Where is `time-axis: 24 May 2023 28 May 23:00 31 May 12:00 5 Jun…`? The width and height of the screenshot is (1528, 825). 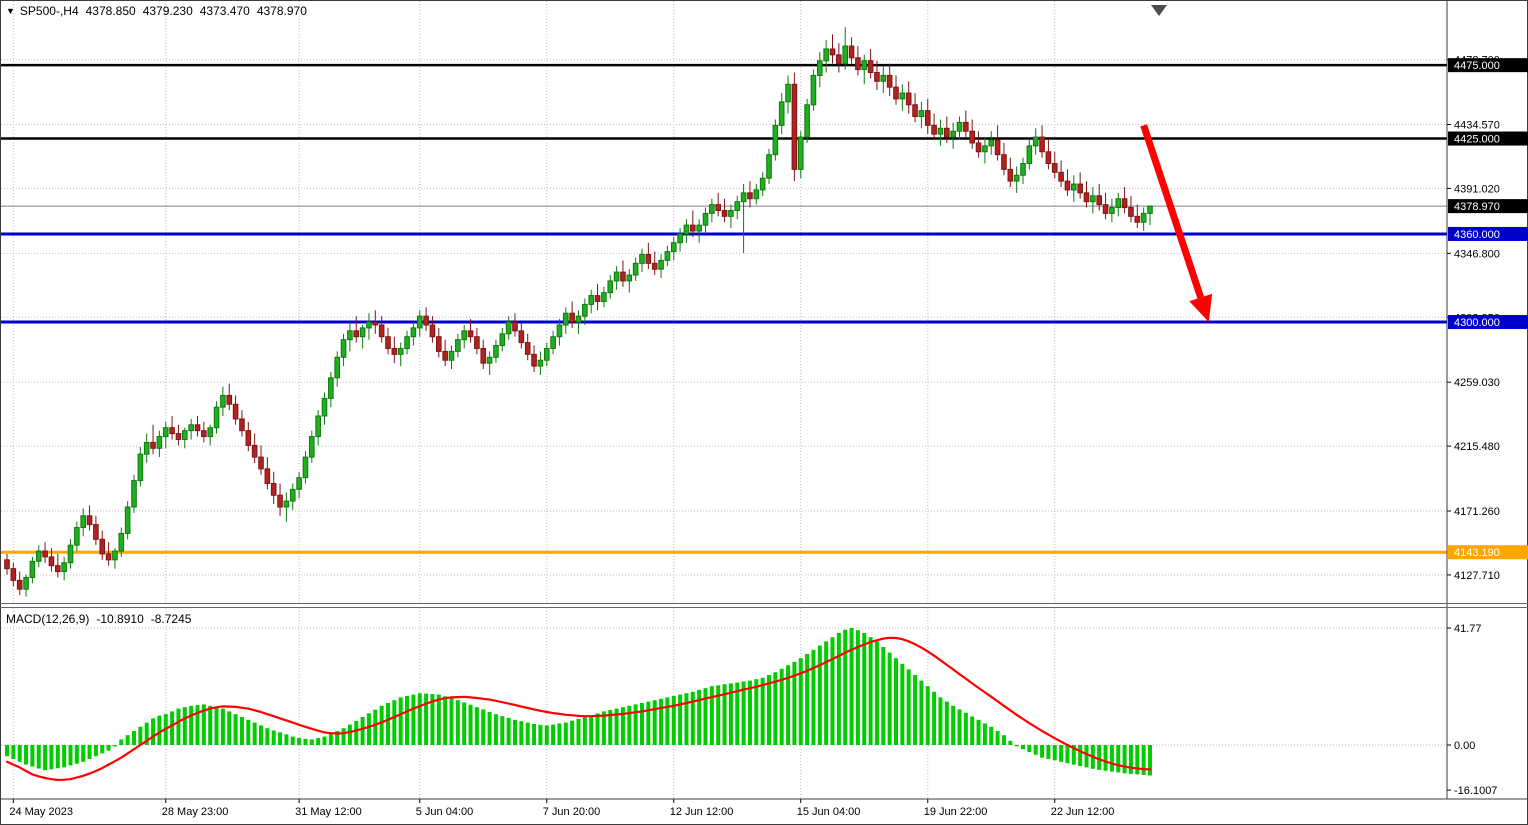 time-axis: 24 May 2023 28 May 23:00 31 May 12:00 5 Jun… is located at coordinates (561, 808).